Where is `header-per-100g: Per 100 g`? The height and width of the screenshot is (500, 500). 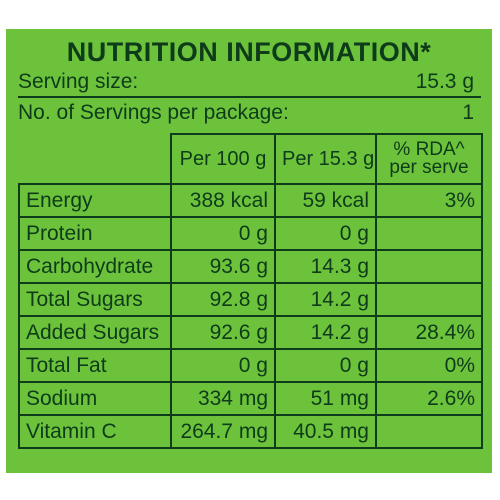
header-per-100g: Per 100 g is located at coordinates (223, 159).